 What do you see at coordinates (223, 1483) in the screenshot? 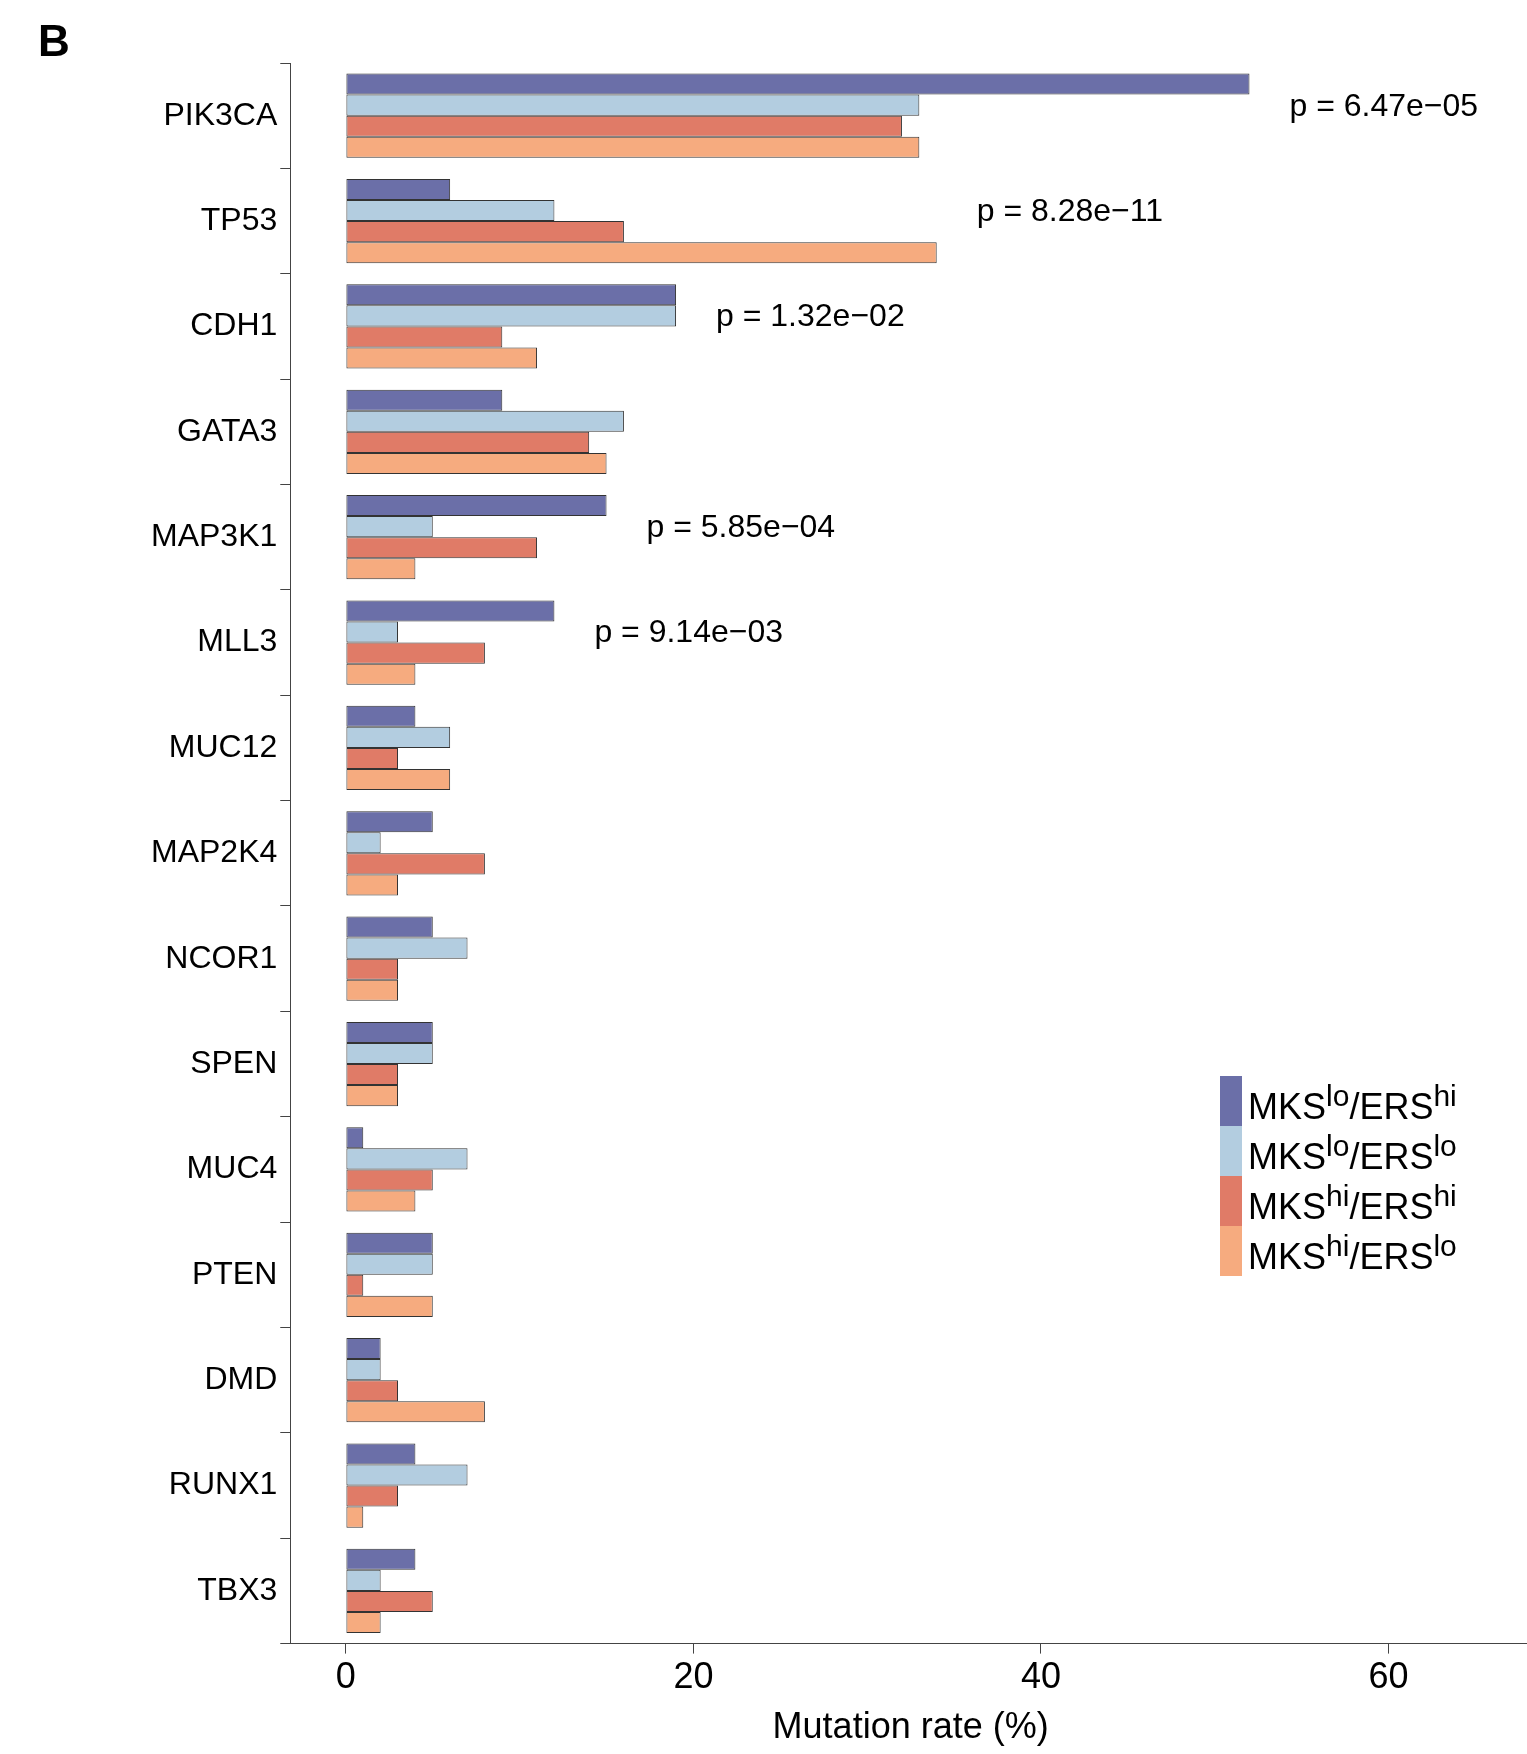
I see `y-tick-label: RUNX1` at bounding box center [223, 1483].